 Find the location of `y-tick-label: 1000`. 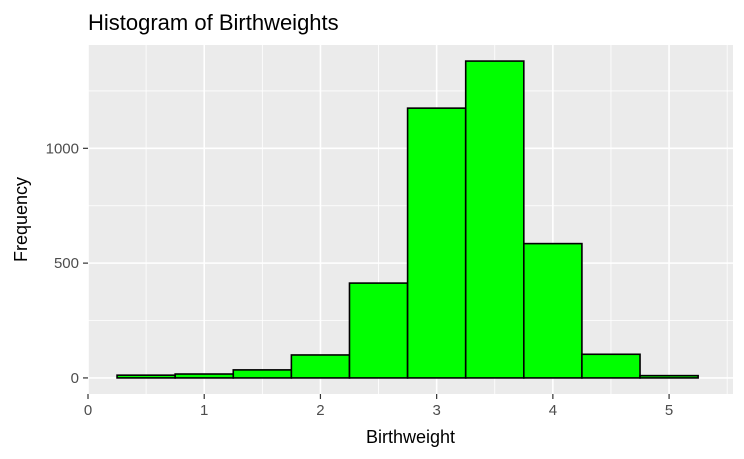

y-tick-label: 1000 is located at coordinates (62, 148).